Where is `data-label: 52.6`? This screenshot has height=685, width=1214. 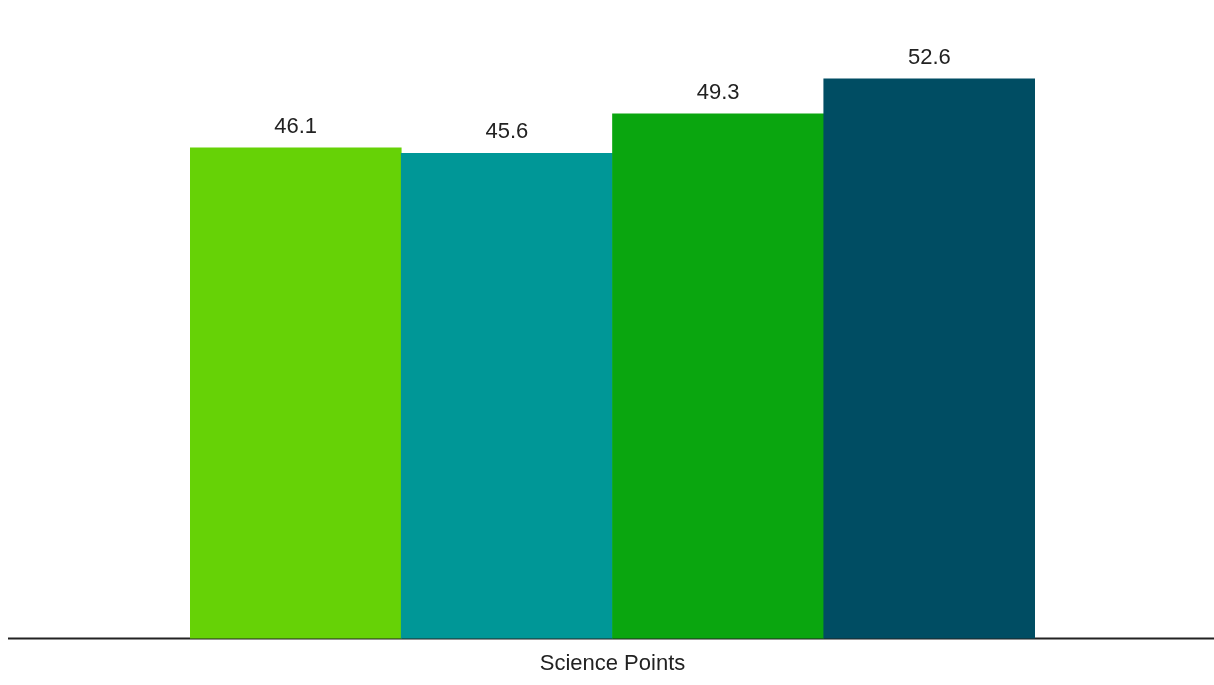 data-label: 52.6 is located at coordinates (929, 56).